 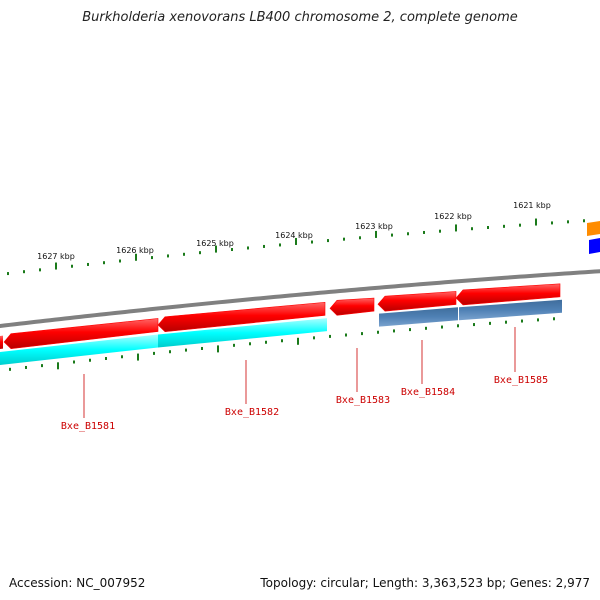 I want to click on scale-label: 1626 kbp, so click(x=135, y=250).